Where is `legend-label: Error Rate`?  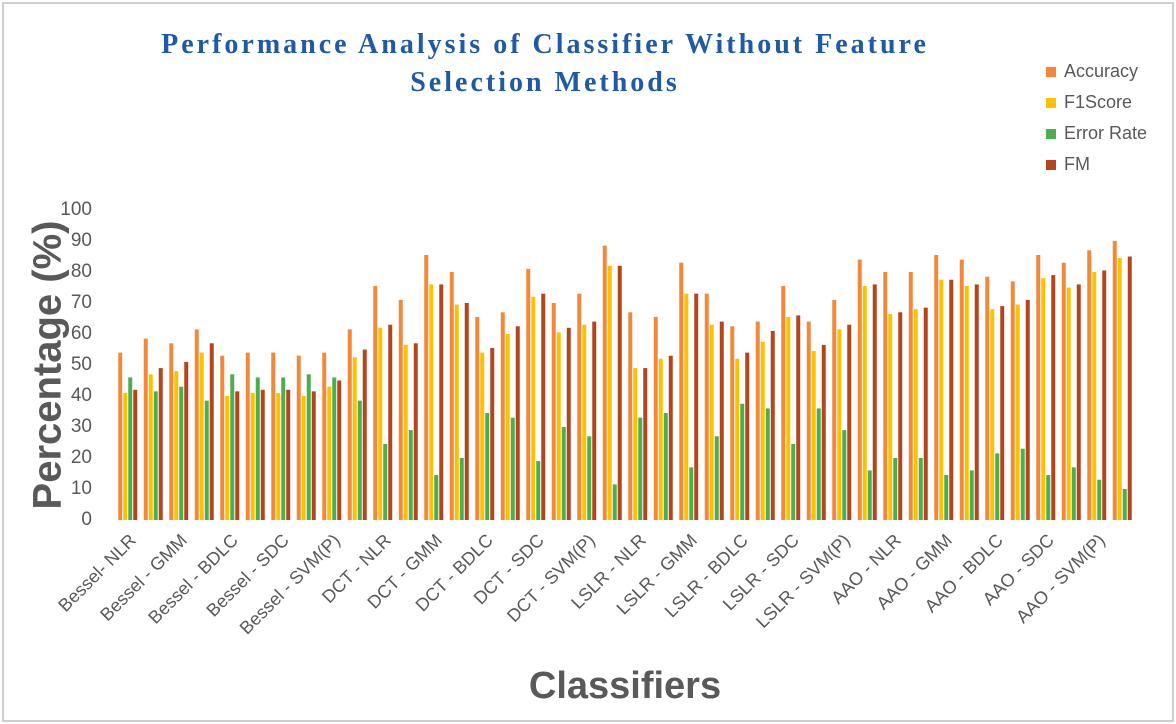 legend-label: Error Rate is located at coordinates (1105, 133).